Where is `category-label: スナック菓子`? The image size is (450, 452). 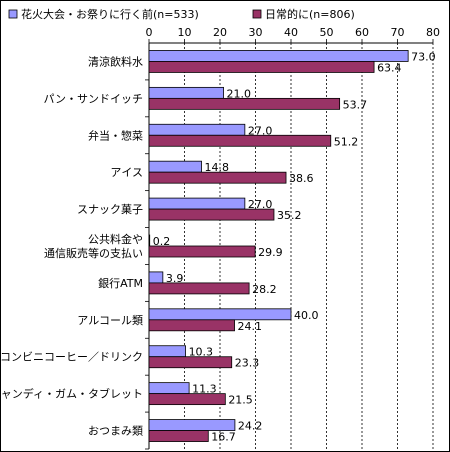
category-label: スナック菓子 is located at coordinates (110, 209).